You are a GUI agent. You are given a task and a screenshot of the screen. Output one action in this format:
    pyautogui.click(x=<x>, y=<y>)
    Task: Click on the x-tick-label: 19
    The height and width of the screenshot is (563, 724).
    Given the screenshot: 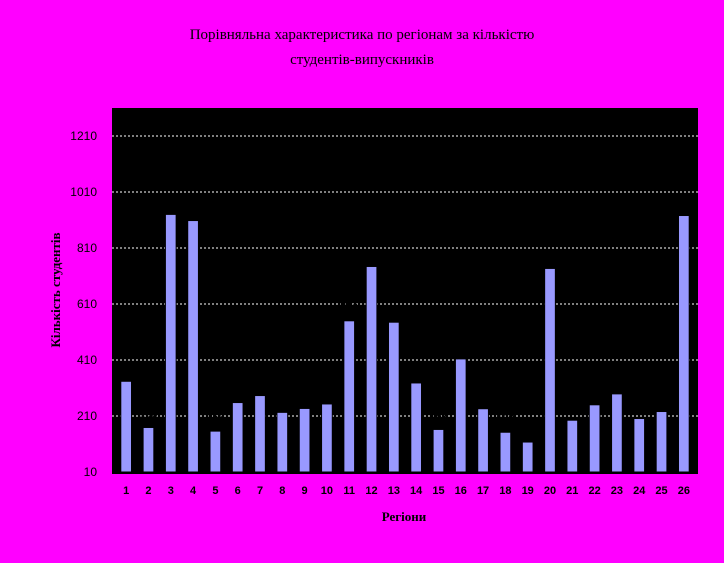 What is the action you would take?
    pyautogui.click(x=528, y=491)
    